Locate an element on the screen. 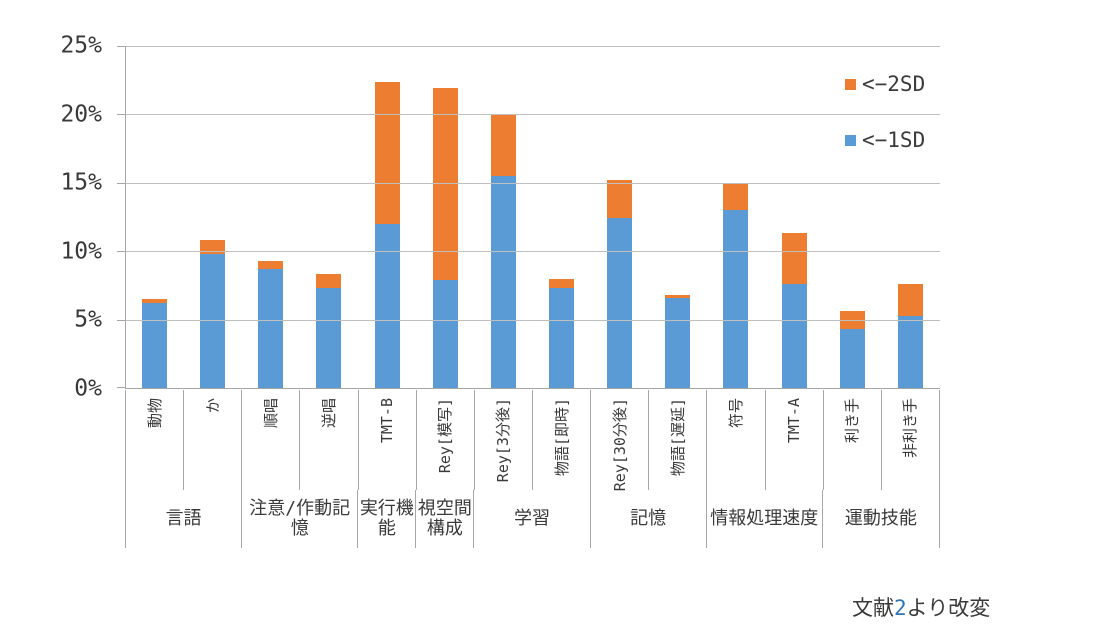 The height and width of the screenshot is (643, 1096). y-tick-label: 20% is located at coordinates (81, 114).